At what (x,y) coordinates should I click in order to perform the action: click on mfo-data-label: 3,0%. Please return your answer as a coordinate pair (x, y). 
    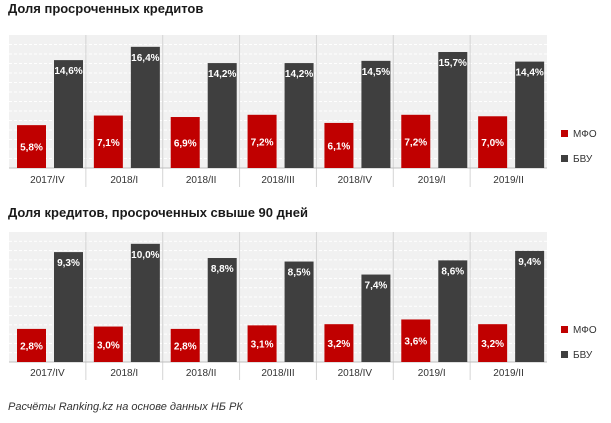
    Looking at the image, I should click on (108, 345).